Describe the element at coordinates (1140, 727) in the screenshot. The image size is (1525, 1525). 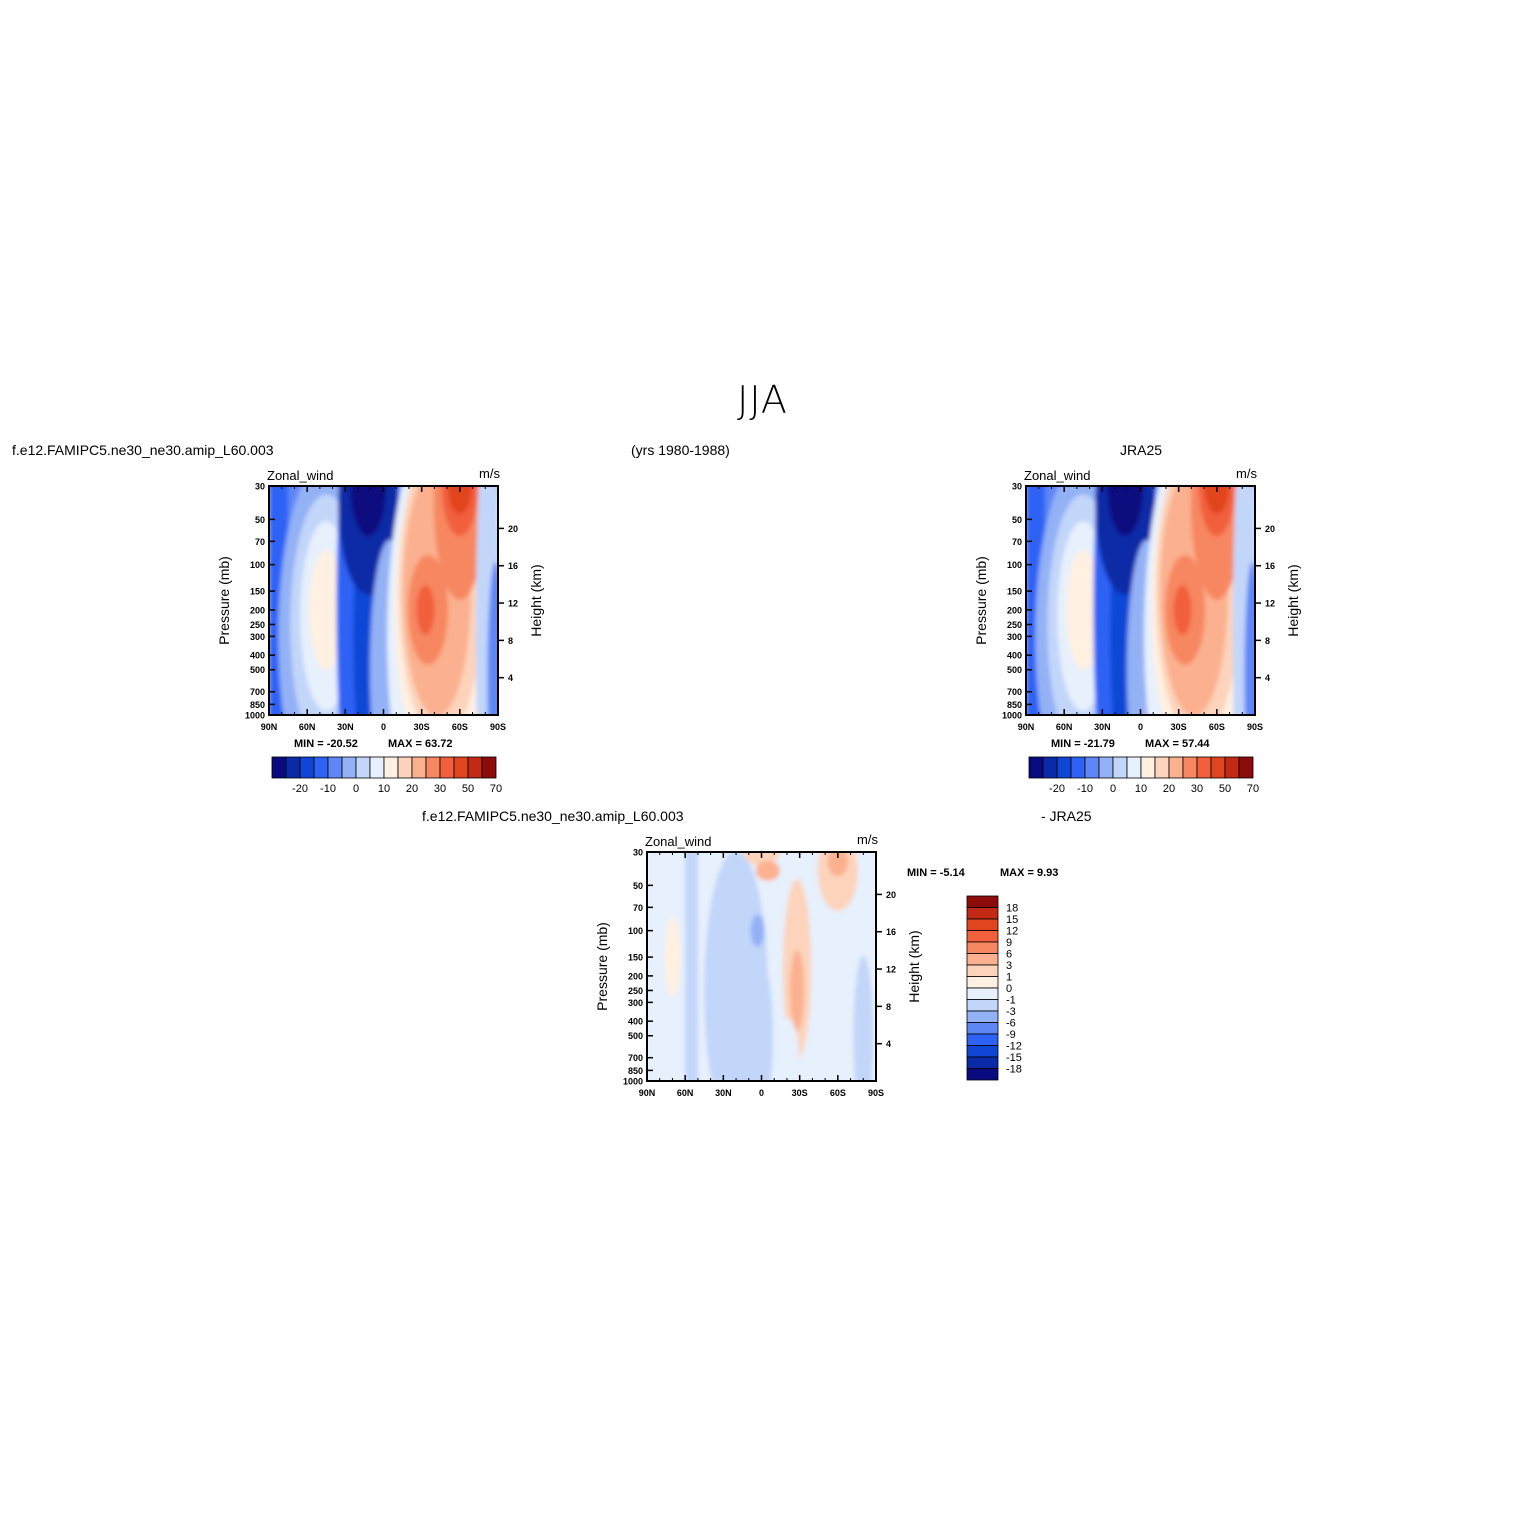
I see `x-tick-label: 0` at that location.